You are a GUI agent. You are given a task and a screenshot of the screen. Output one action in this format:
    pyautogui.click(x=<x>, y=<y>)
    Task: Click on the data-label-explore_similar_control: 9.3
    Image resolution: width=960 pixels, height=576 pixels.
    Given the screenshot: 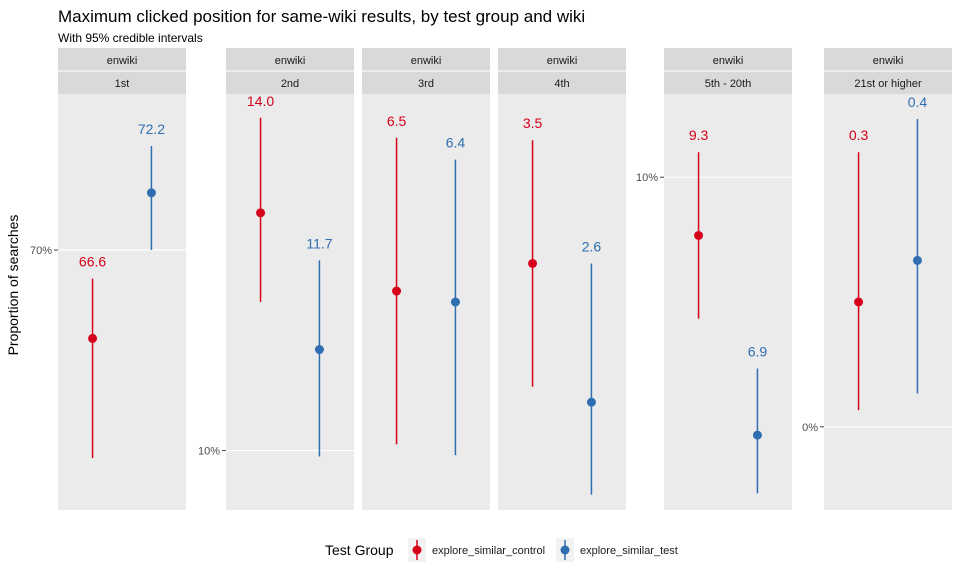 What is the action you would take?
    pyautogui.click(x=699, y=135)
    